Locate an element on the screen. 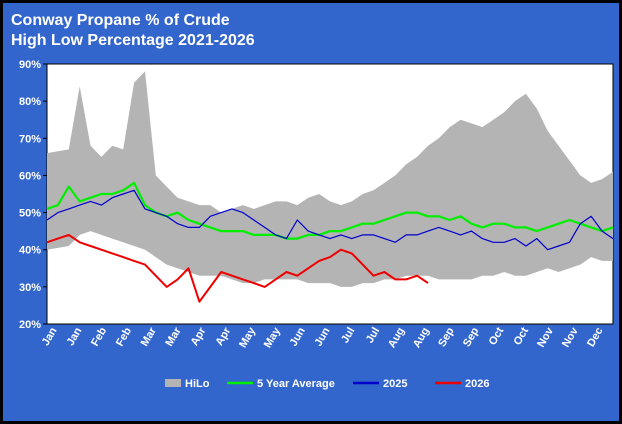 This screenshot has width=622, height=424. legend-label: 2025 is located at coordinates (395, 384).